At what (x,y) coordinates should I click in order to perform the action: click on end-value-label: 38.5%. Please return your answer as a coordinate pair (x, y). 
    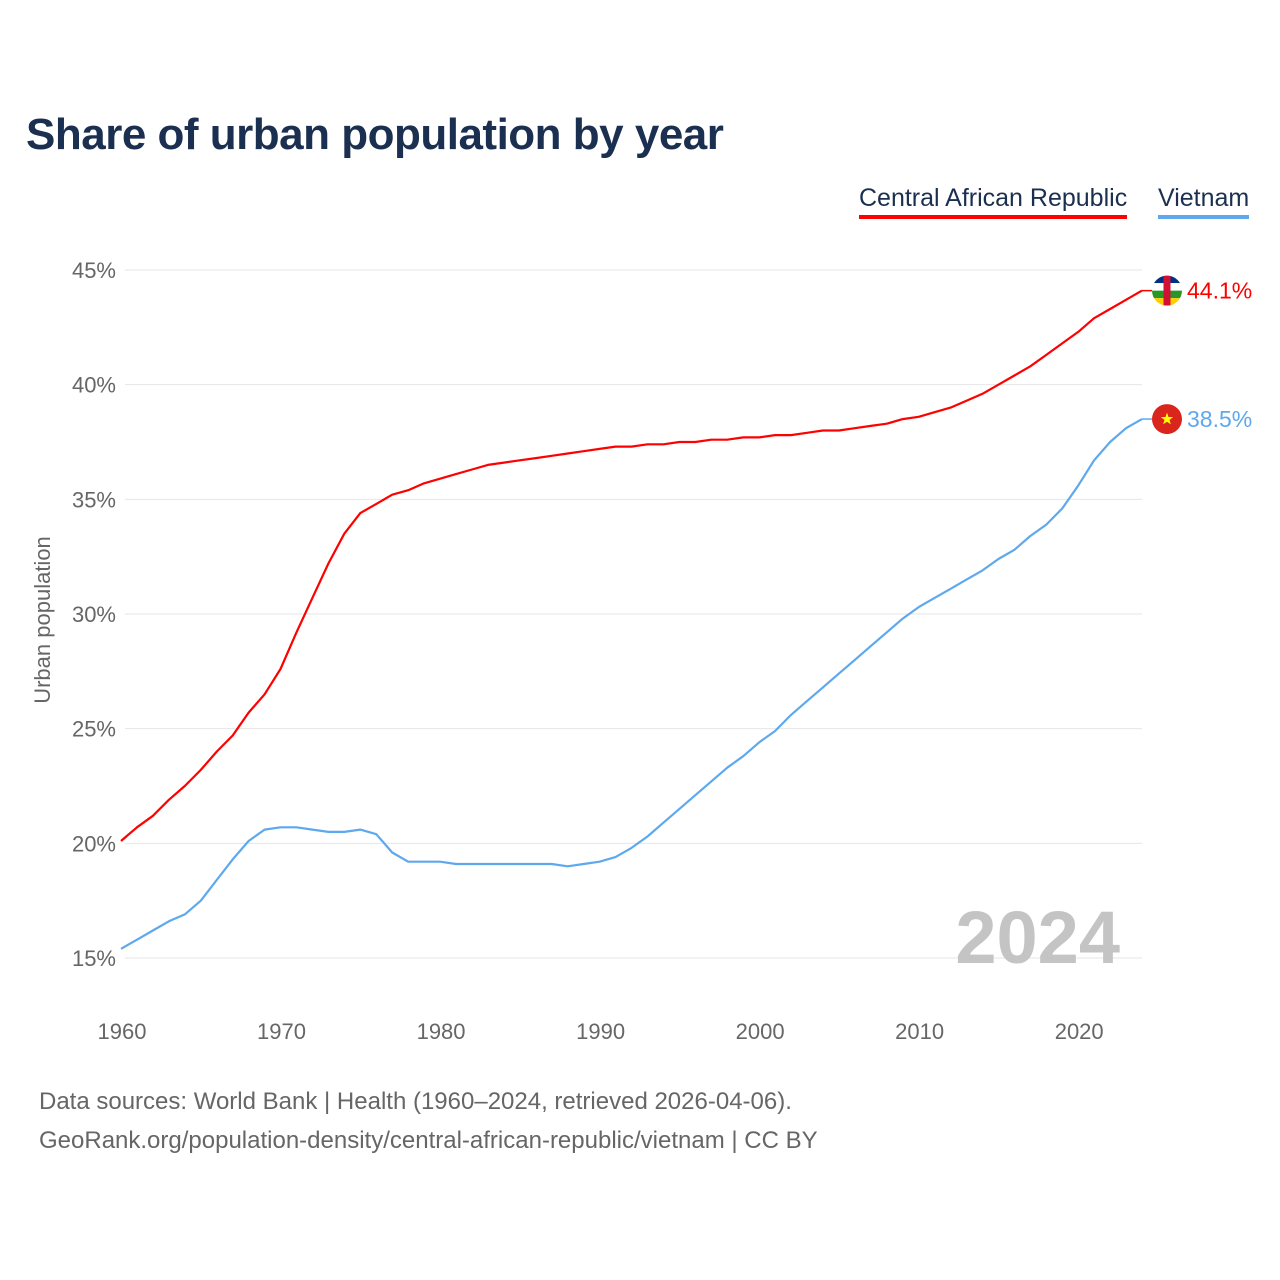
    Looking at the image, I should click on (1219, 419).